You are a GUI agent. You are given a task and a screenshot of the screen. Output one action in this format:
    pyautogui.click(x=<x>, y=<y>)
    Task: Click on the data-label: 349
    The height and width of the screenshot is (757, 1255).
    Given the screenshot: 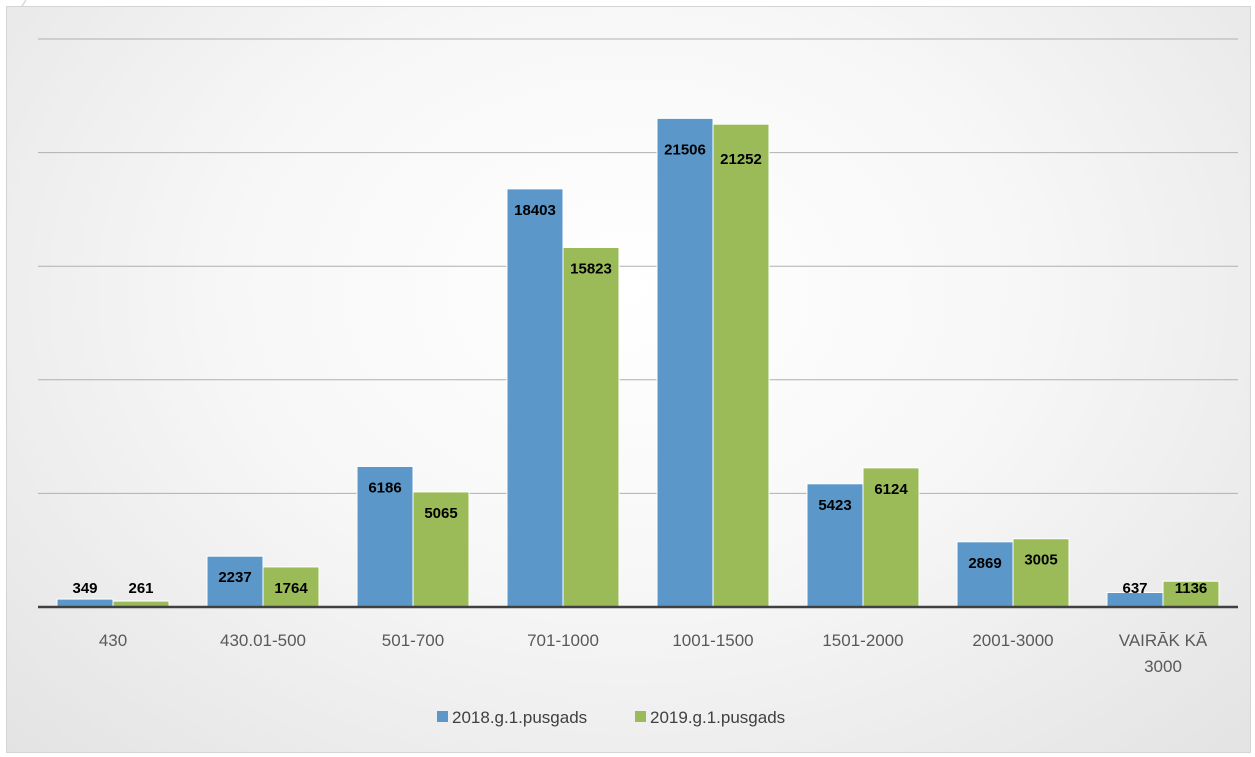 What is the action you would take?
    pyautogui.click(x=84, y=588)
    